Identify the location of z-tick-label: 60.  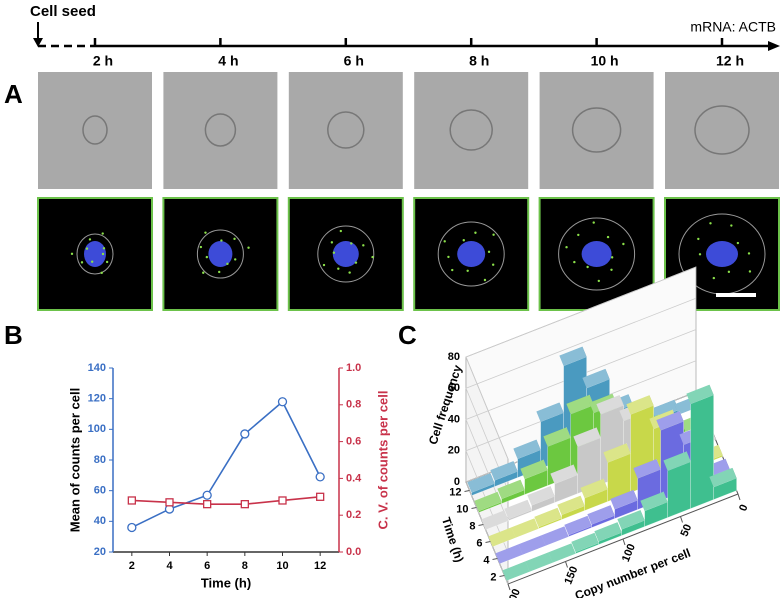
(454, 388).